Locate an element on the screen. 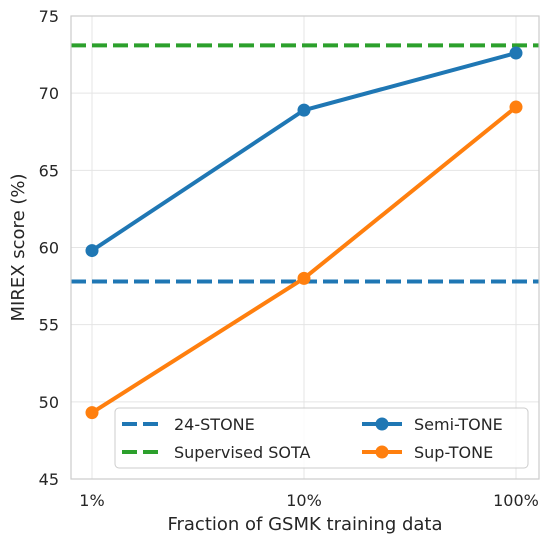 The image size is (551, 544). legend-label-24-stone: 24-STONE is located at coordinates (214, 424).